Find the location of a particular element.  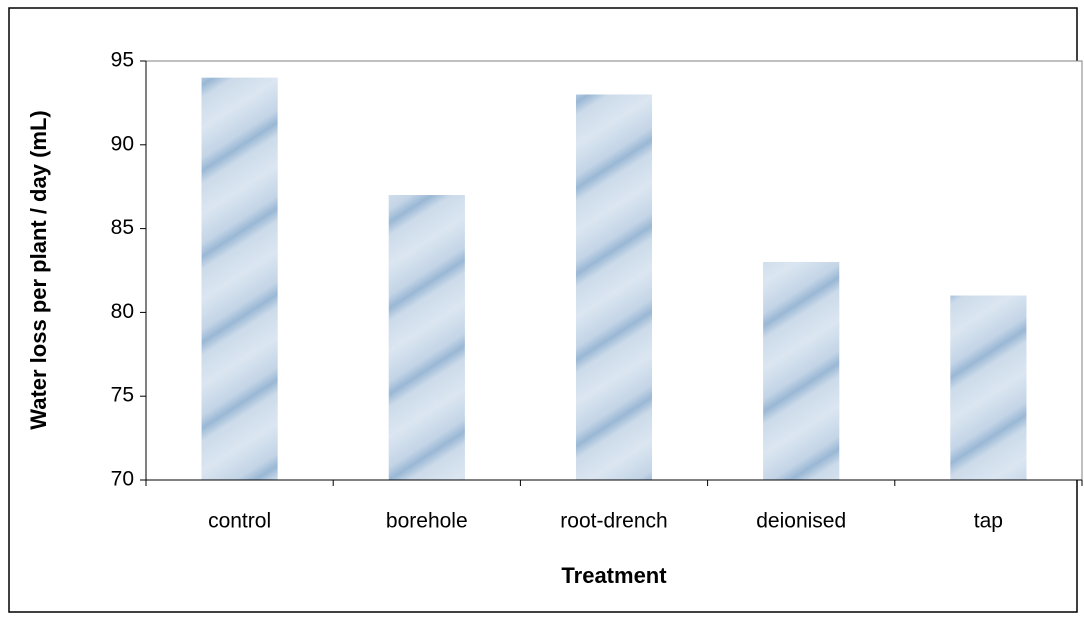

x-tick-label: borehole is located at coordinates (427, 521).